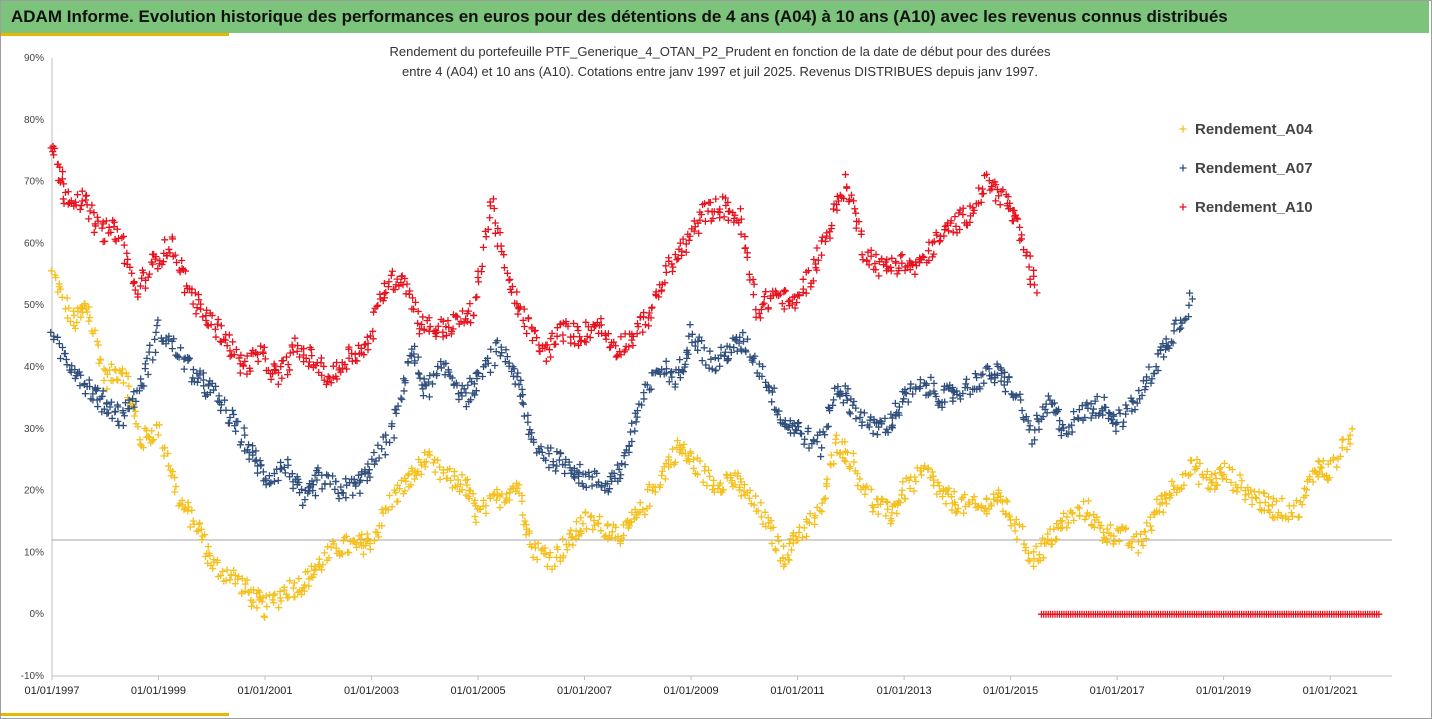 The width and height of the screenshot is (1432, 719). Describe the element at coordinates (158, 691) in the screenshot. I see `x-tick-label: 01/01/1999` at that location.